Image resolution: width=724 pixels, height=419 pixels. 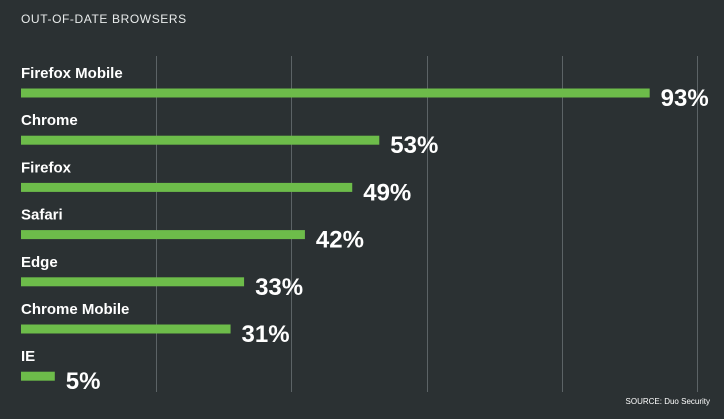 What do you see at coordinates (39, 262) in the screenshot?
I see `category-label: Edge` at bounding box center [39, 262].